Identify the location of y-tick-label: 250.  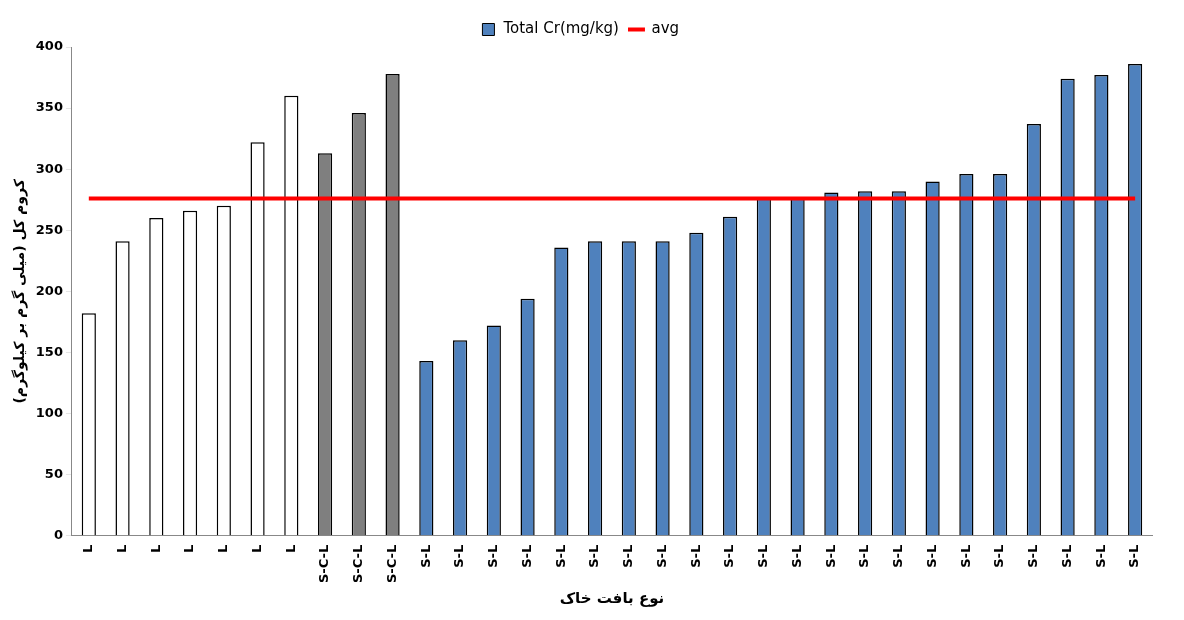
(49, 229).